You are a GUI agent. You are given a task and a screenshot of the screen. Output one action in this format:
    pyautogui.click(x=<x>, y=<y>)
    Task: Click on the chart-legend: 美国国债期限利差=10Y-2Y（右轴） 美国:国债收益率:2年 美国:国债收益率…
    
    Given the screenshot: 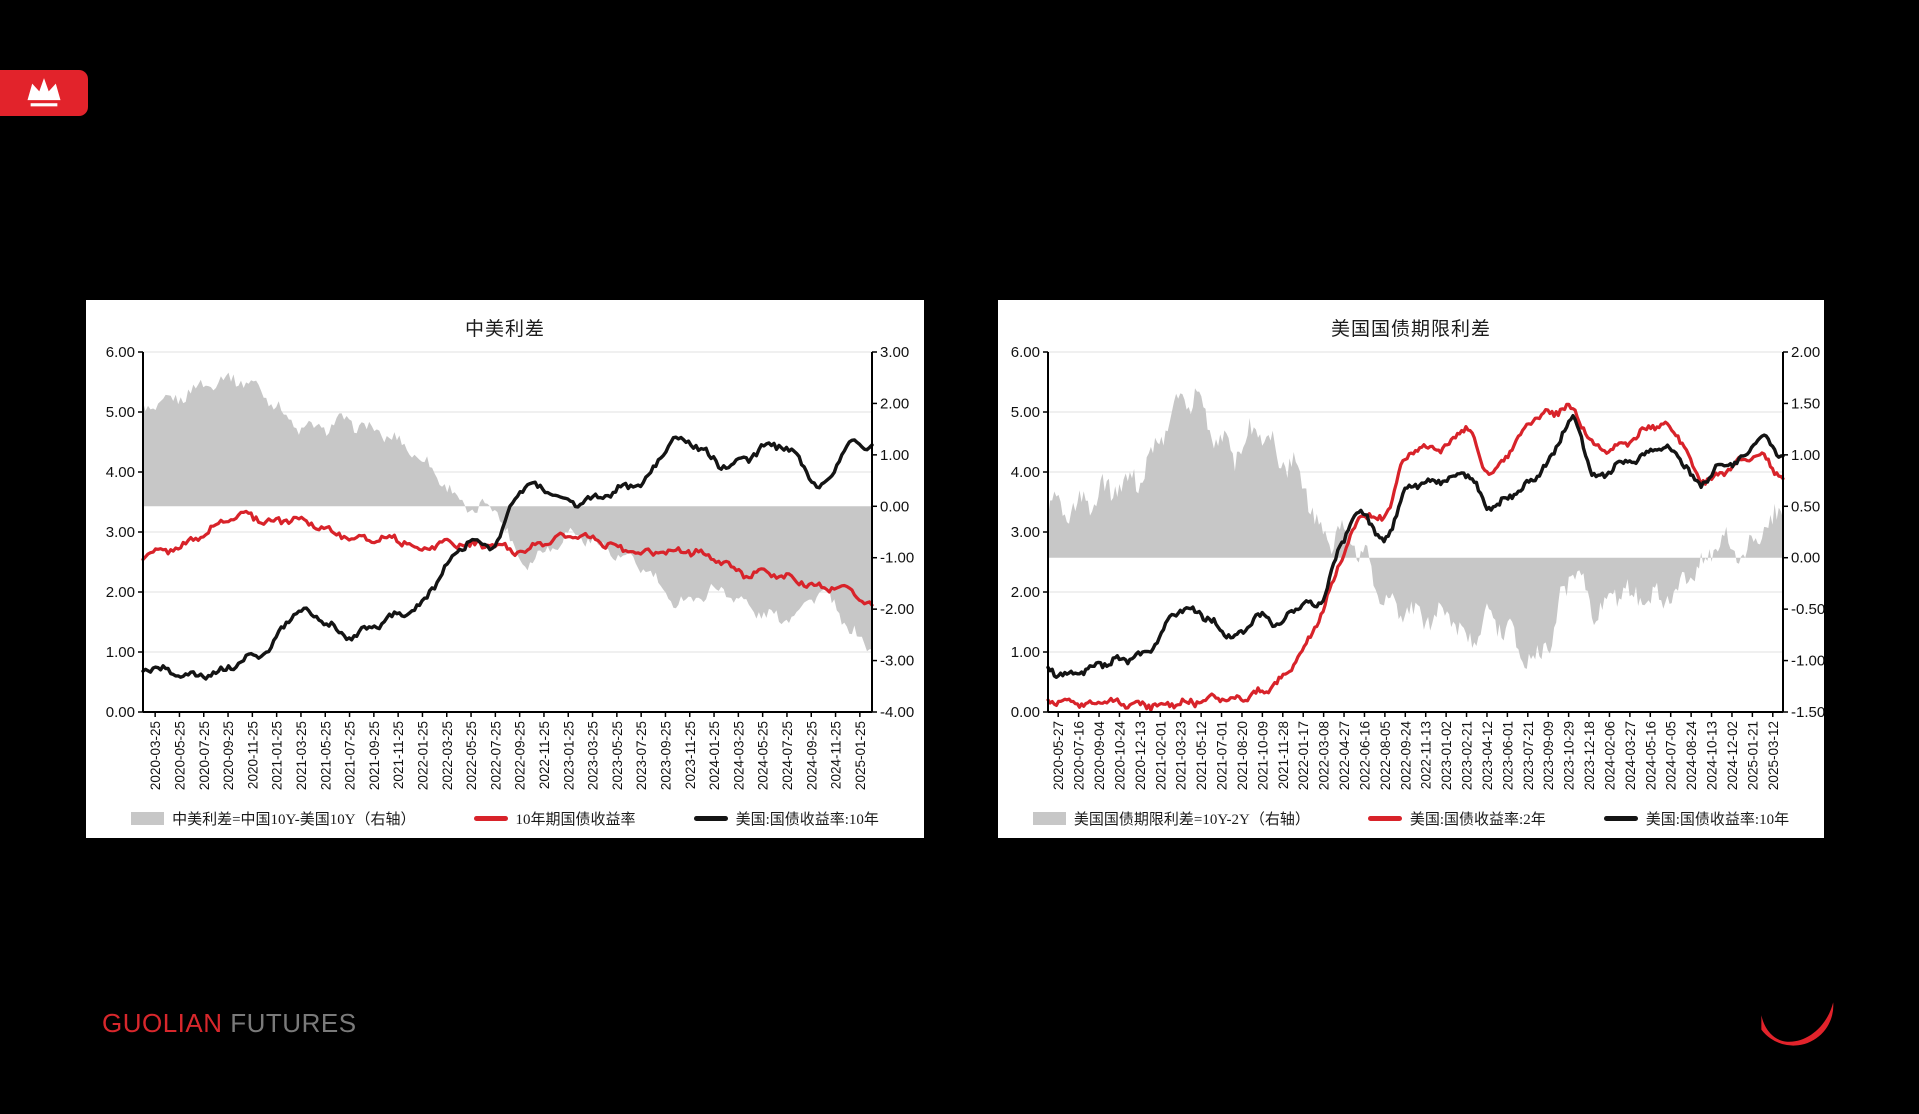 What is the action you would take?
    pyautogui.click(x=1411, y=818)
    